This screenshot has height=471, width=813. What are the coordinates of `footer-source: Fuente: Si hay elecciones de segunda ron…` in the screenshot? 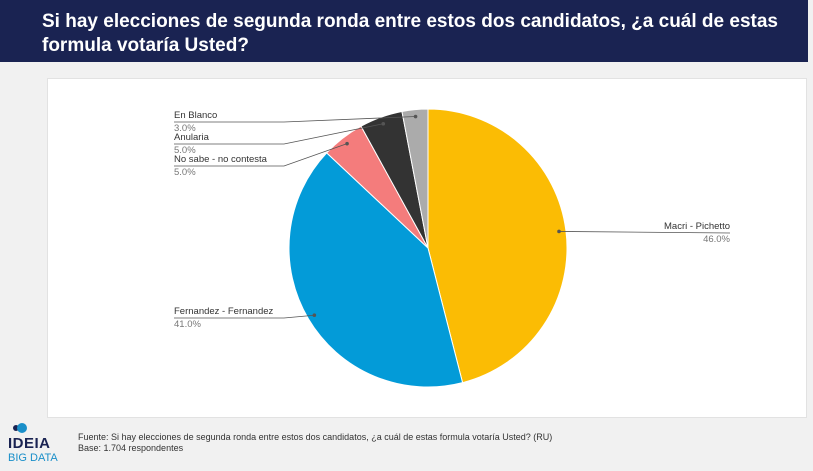 It's located at (315, 437).